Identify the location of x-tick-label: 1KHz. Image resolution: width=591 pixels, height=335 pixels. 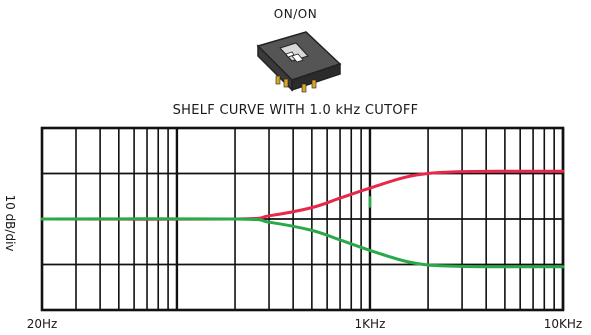
(370, 324).